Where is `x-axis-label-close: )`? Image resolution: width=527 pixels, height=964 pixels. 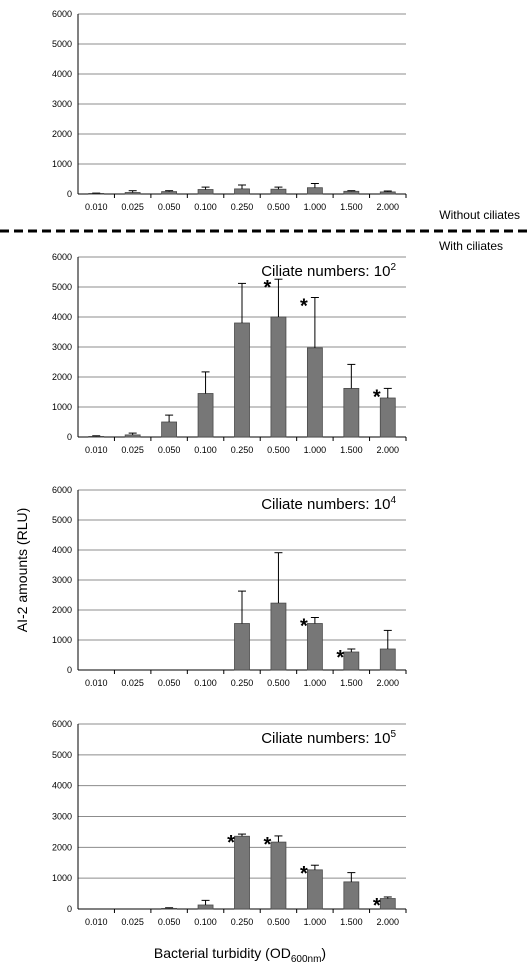
x-axis-label-close: ) is located at coordinates (323, 953).